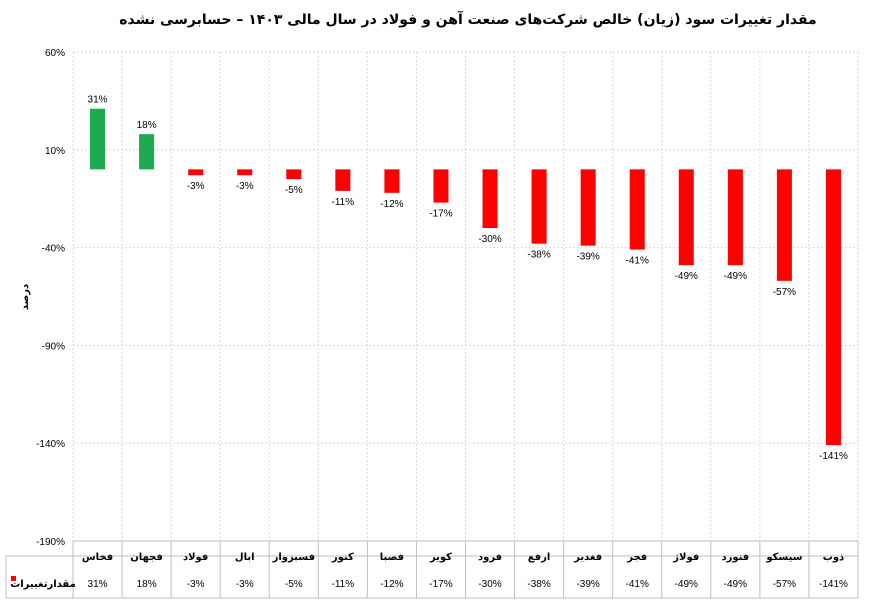  I want to click on table-value: -11%, so click(343, 584).